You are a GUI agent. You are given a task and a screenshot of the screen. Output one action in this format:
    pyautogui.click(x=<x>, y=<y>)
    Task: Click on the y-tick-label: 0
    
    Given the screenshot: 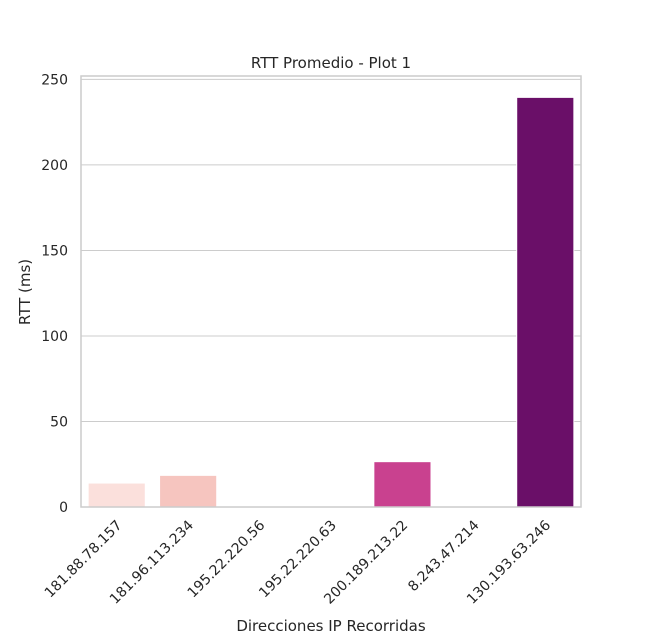 What is the action you would take?
    pyautogui.click(x=63, y=508)
    